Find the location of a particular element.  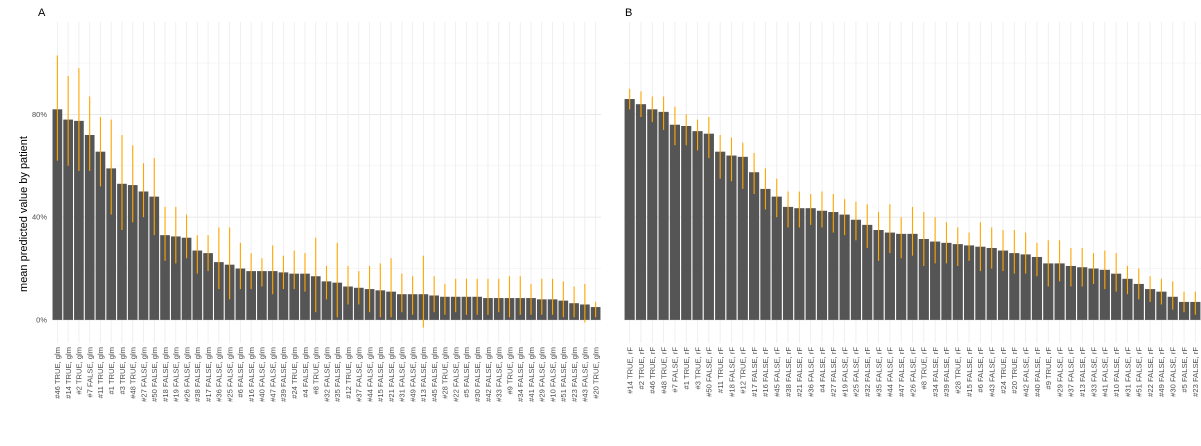

category-label: #25 FALSE, glm is located at coordinates (229, 374).